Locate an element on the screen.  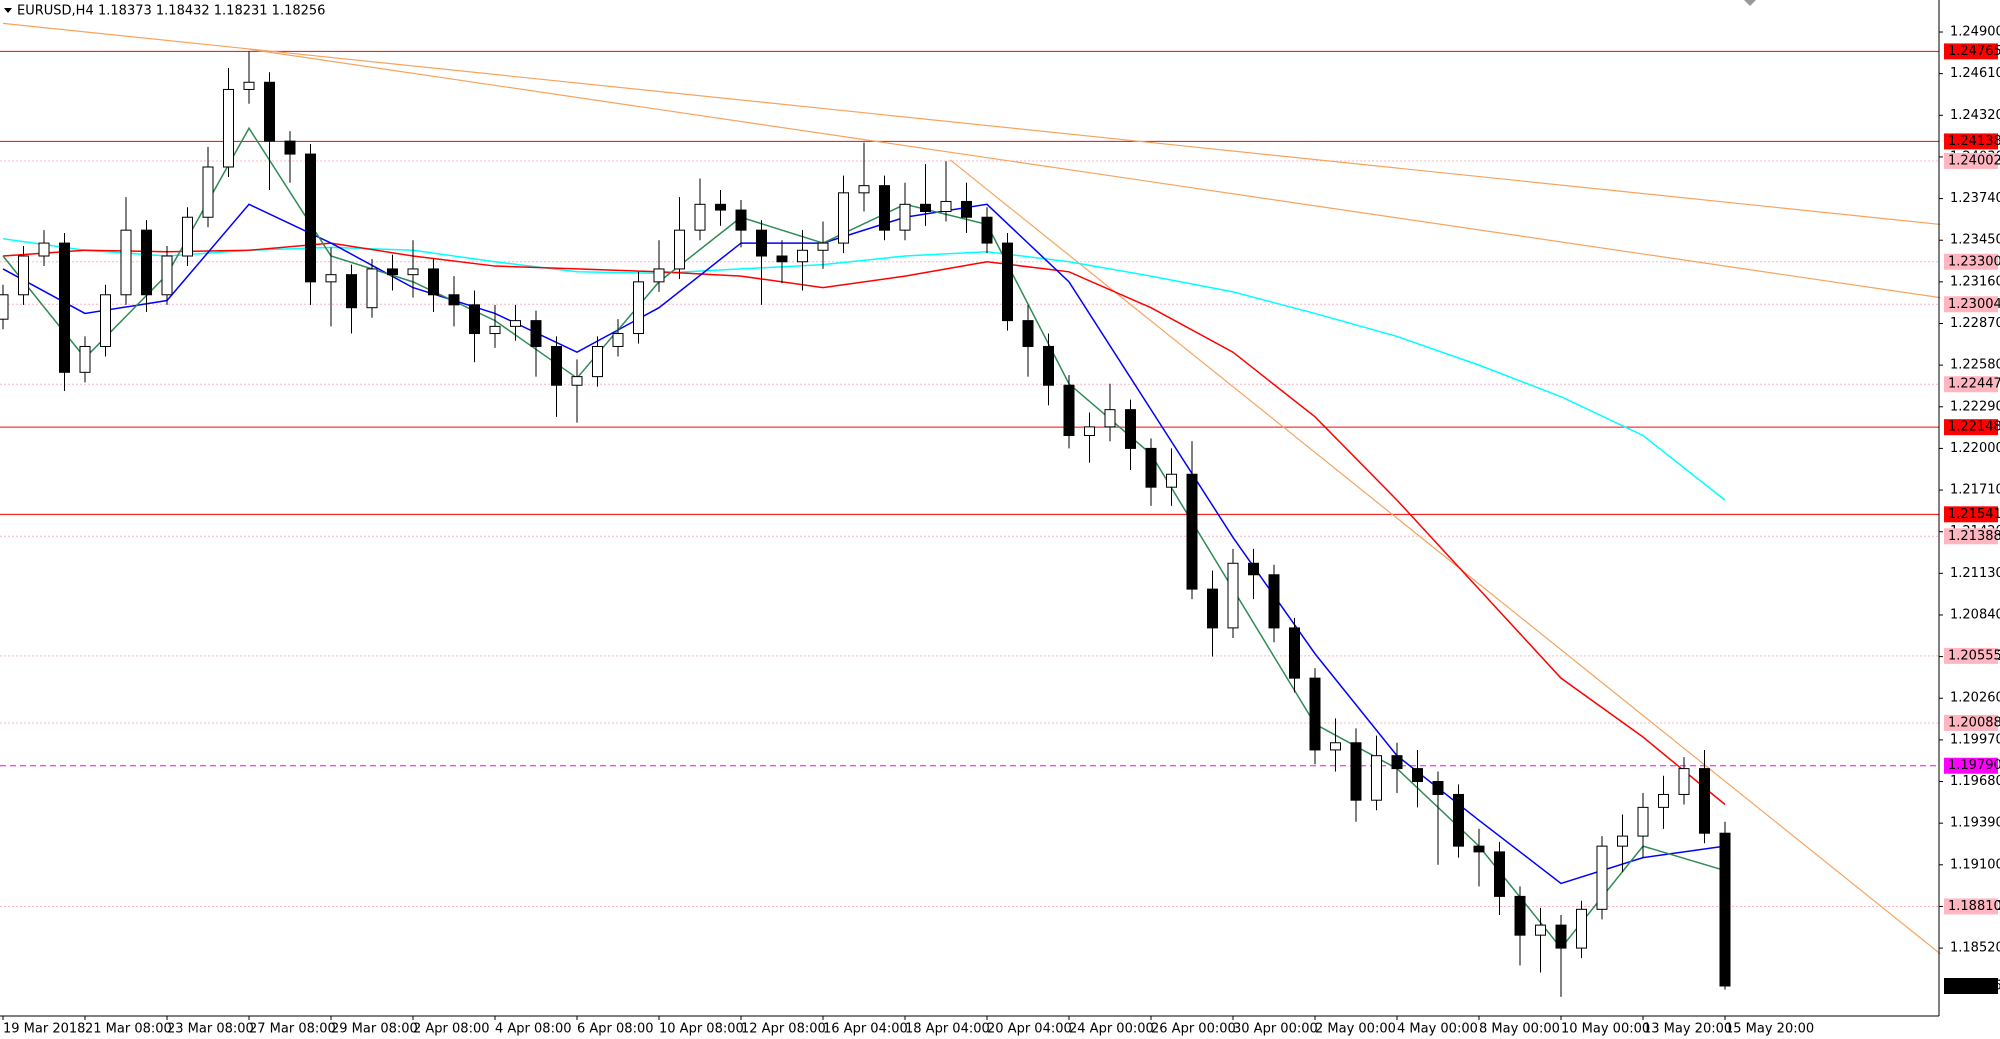
symbol: EURUSD,H4 is located at coordinates (55, 11).